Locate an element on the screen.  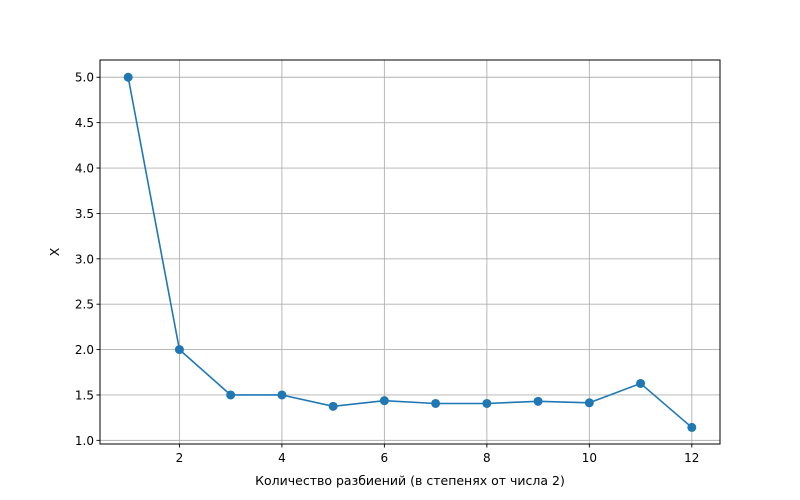
x-tick-label: 8 is located at coordinates (487, 458).